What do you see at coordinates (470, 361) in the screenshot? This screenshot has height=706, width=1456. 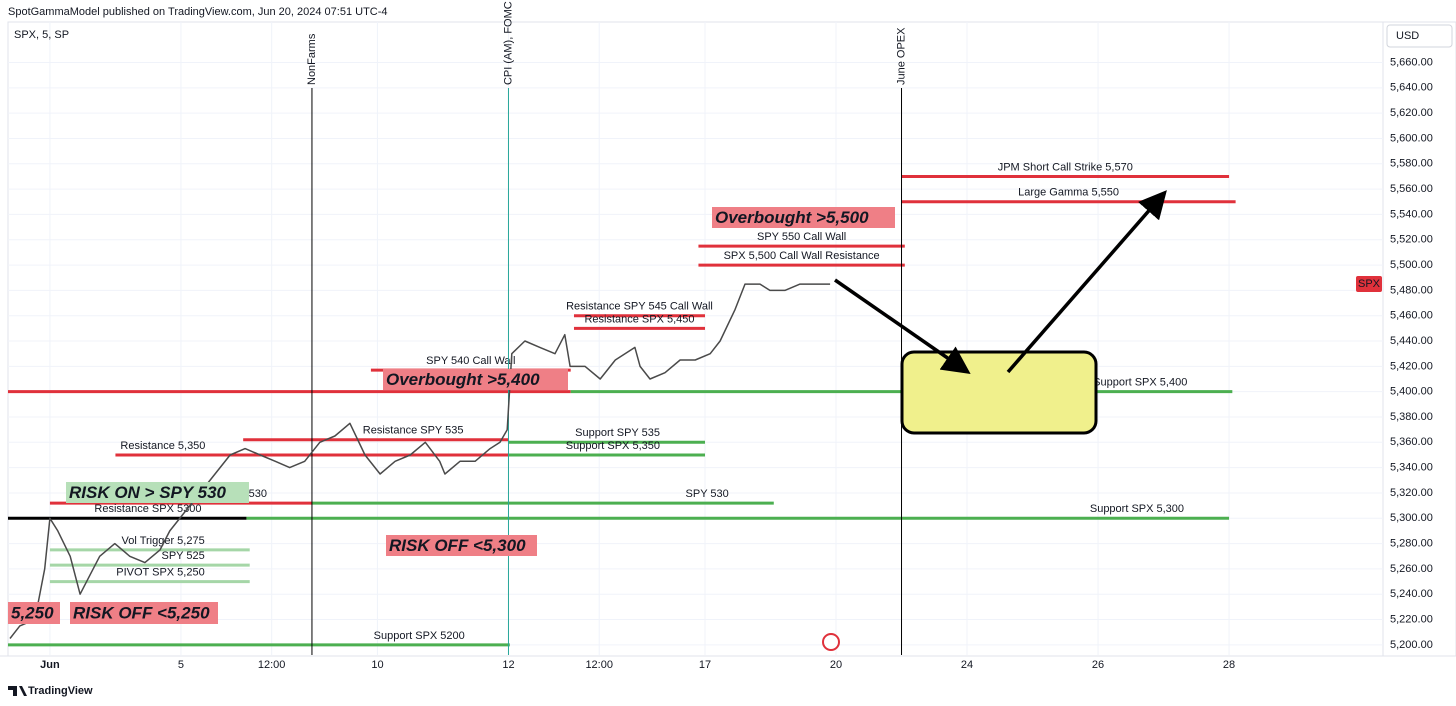 I see `level-label: SPY 540 Call Wall` at bounding box center [470, 361].